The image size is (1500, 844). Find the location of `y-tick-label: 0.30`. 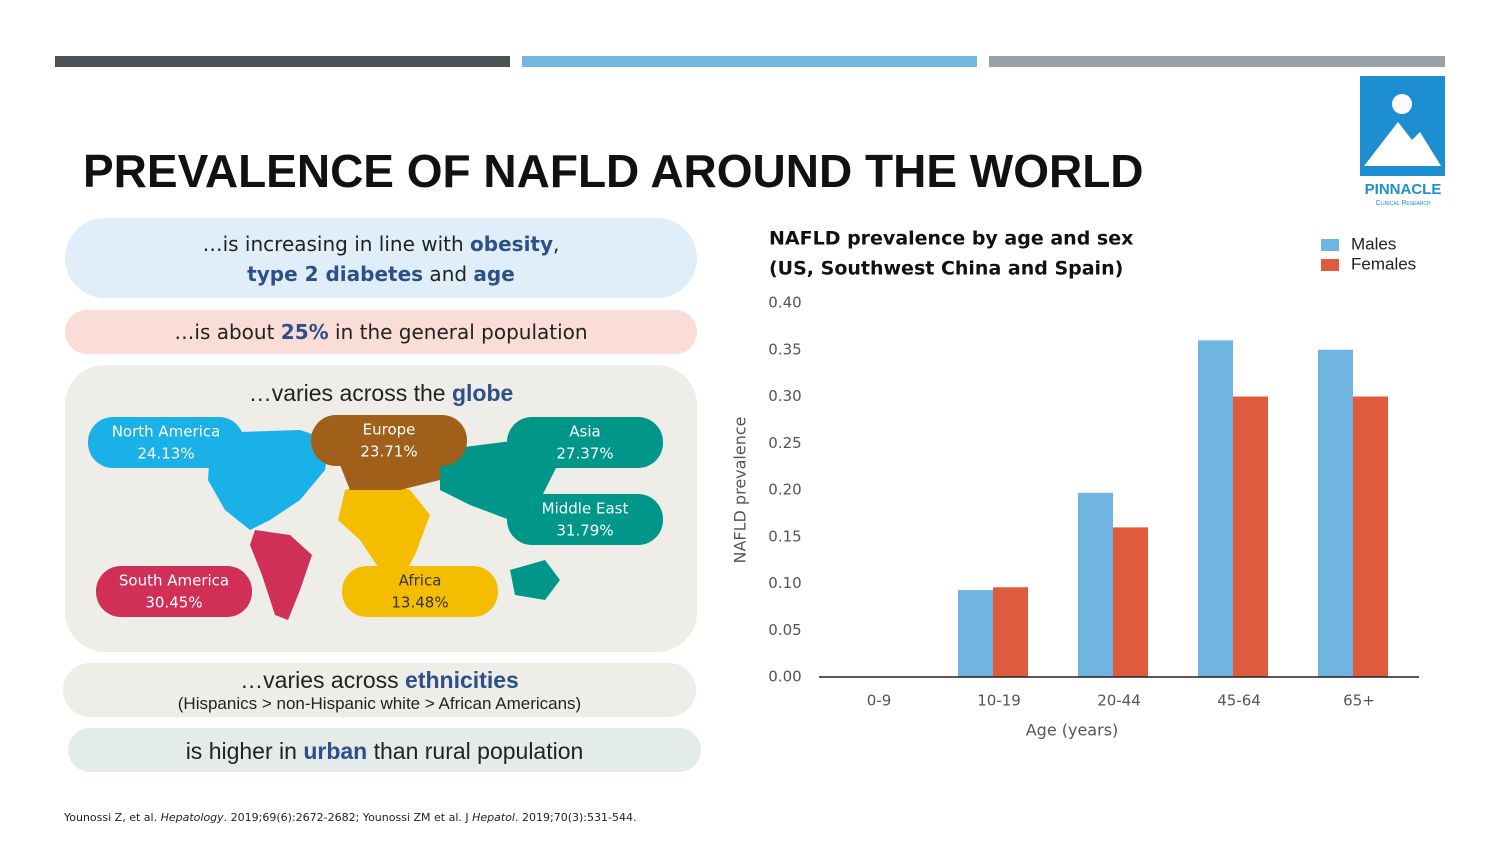

y-tick-label: 0.30 is located at coordinates (784, 396).